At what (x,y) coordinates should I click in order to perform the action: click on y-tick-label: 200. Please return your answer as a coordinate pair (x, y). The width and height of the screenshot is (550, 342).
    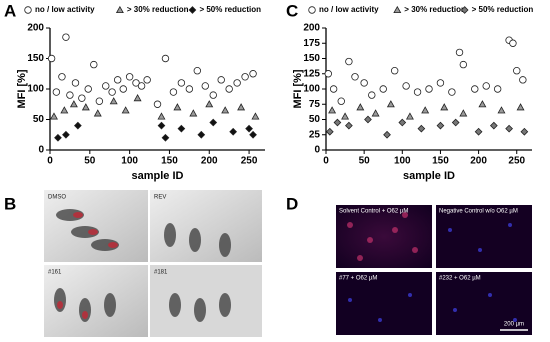
    Looking at the image, I should click on (35, 28).